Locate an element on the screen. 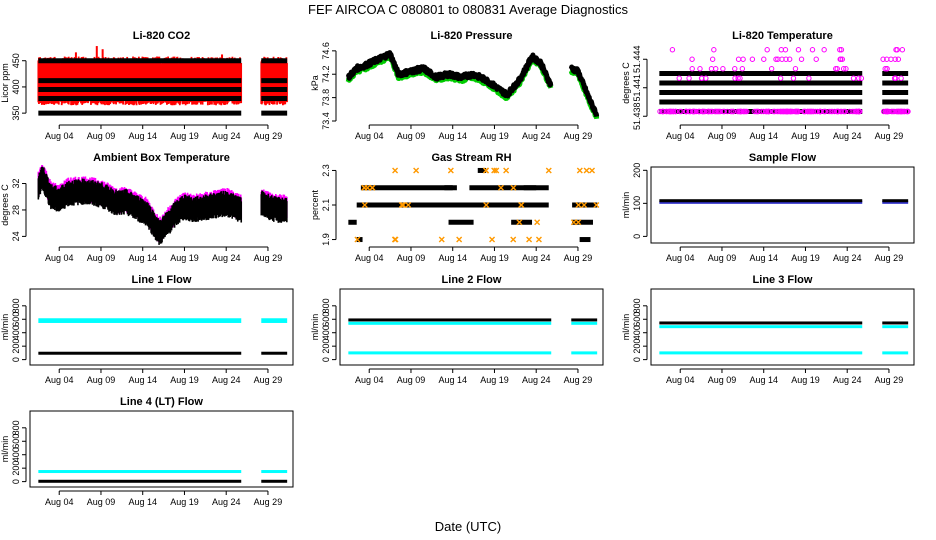  y-tick-label: 800 is located at coordinates (637, 305).